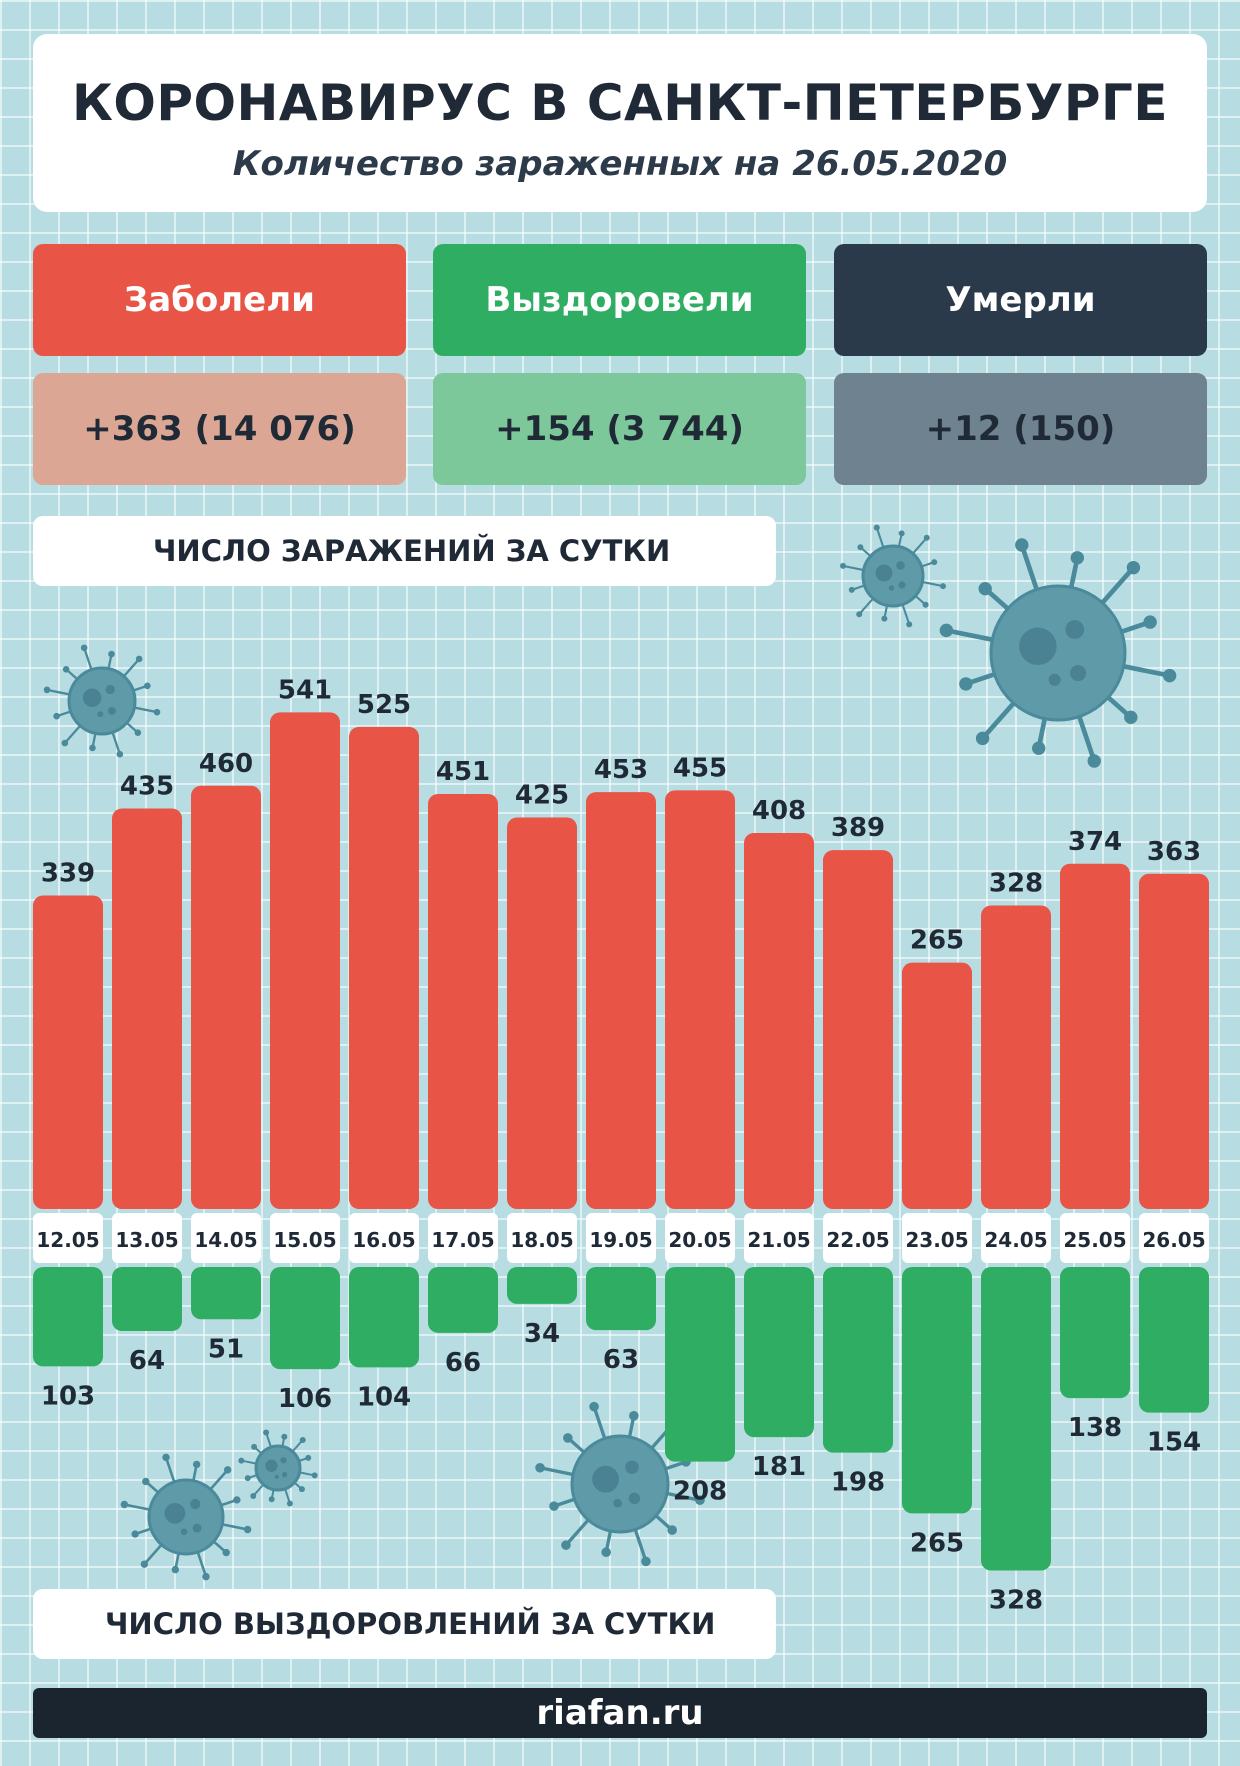 This screenshot has width=1240, height=1766. Describe the element at coordinates (1020, 300) in the screenshot. I see `stat-label-died: Умерли` at that location.